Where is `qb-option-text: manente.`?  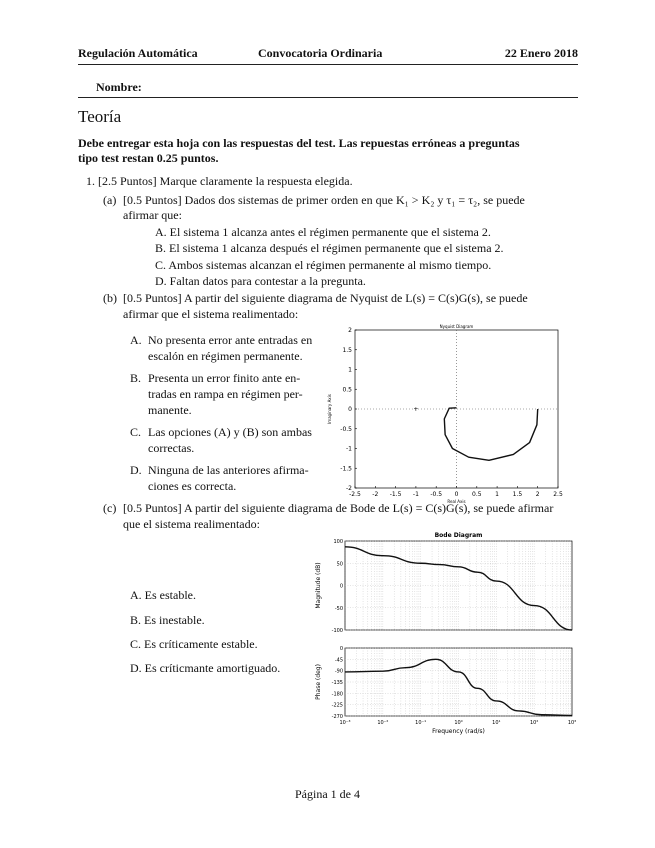
qb-option-text: manente. is located at coordinates (170, 410).